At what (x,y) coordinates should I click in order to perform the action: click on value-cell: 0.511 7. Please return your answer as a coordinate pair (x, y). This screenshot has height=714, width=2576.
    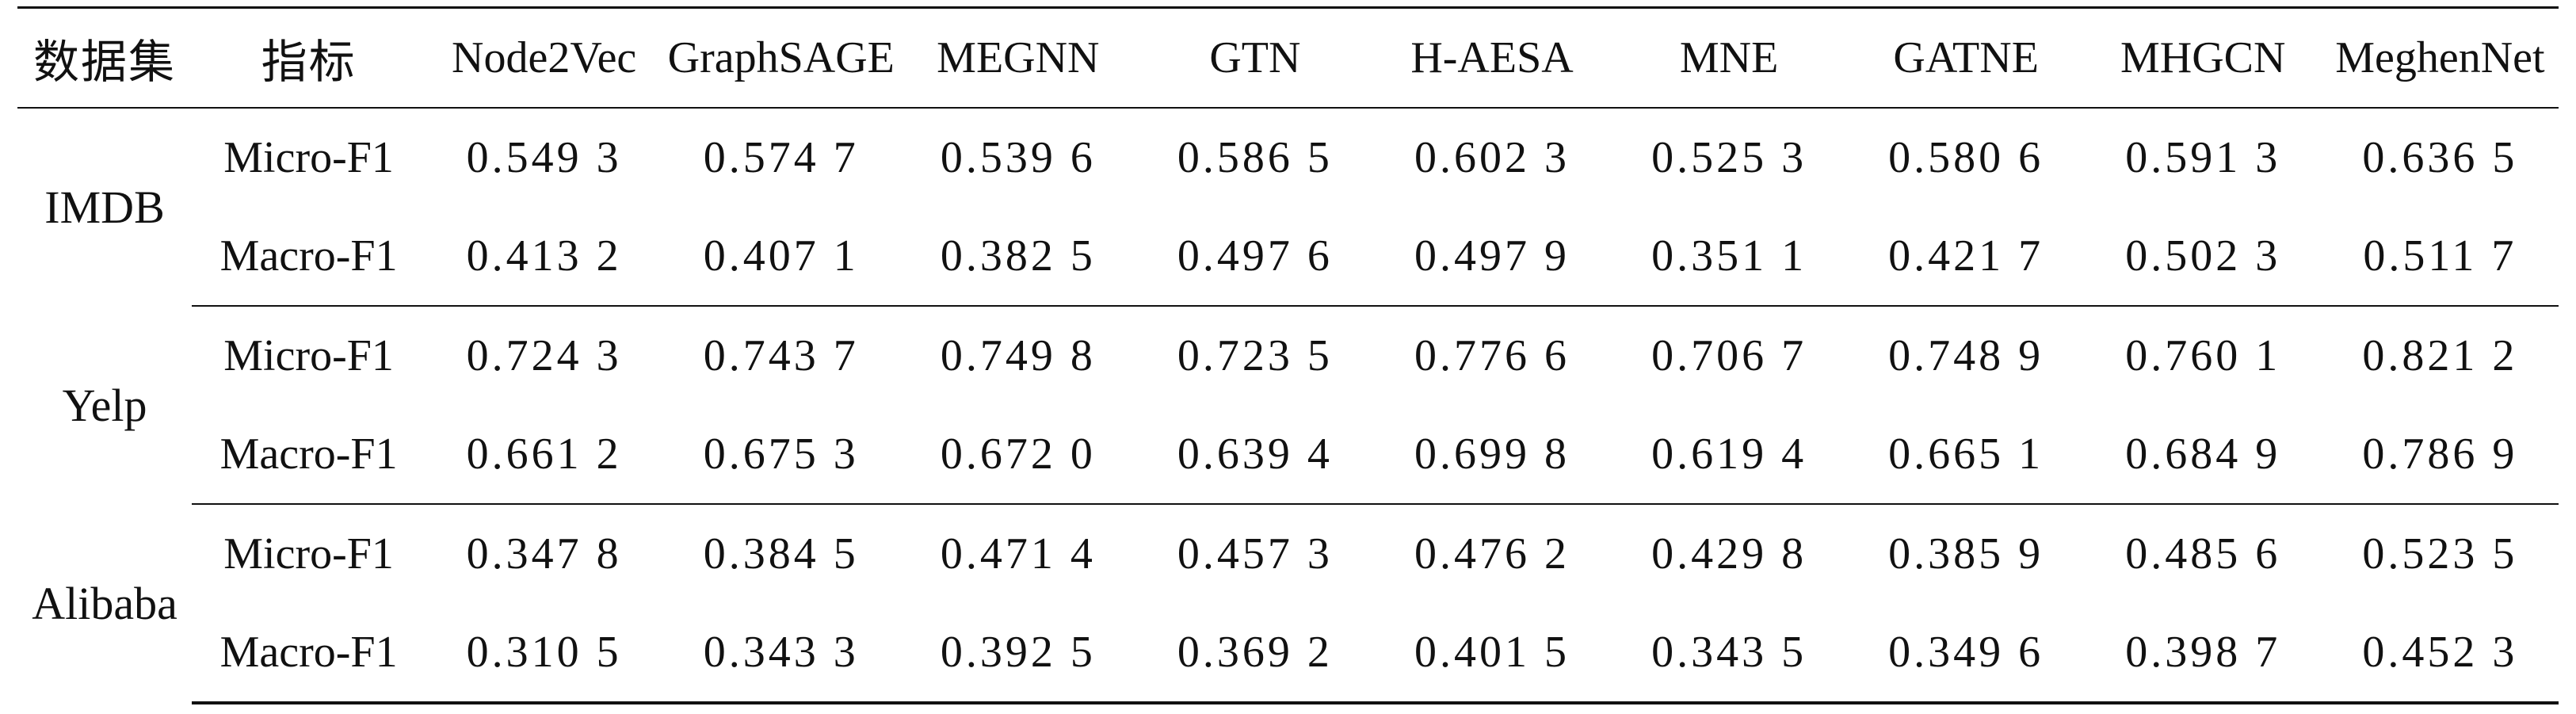
    Looking at the image, I should click on (2440, 257).